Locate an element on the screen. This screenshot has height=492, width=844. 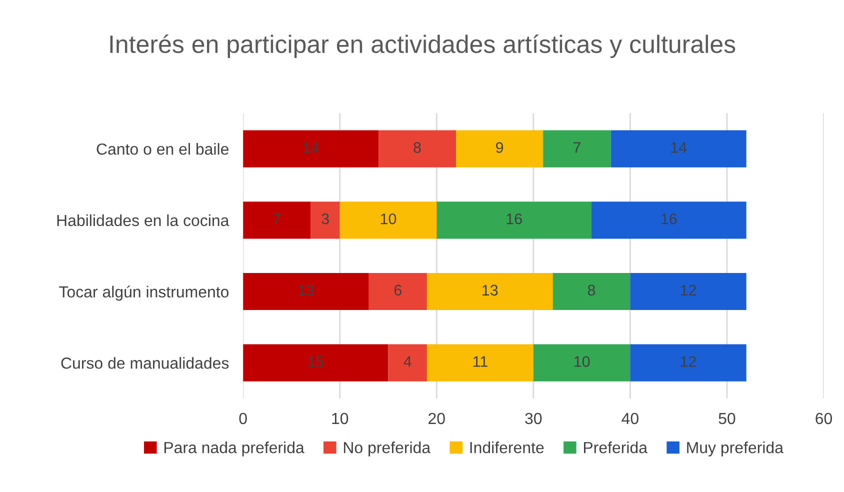
x-tick-label: 40 is located at coordinates (630, 418).